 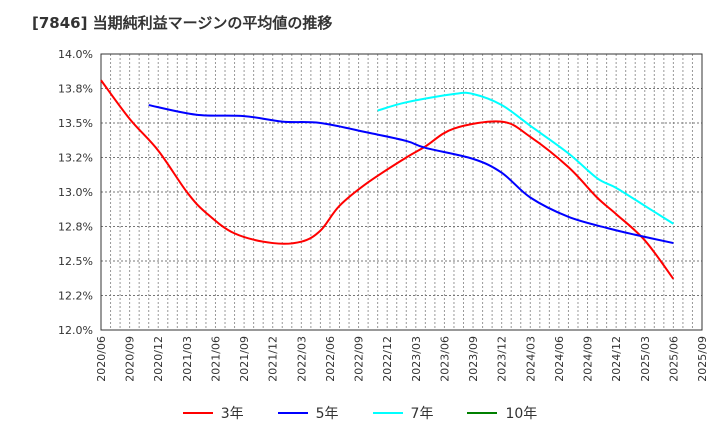 What do you see at coordinates (187, 359) in the screenshot?
I see `x-tick-label: 2021/03` at bounding box center [187, 359].